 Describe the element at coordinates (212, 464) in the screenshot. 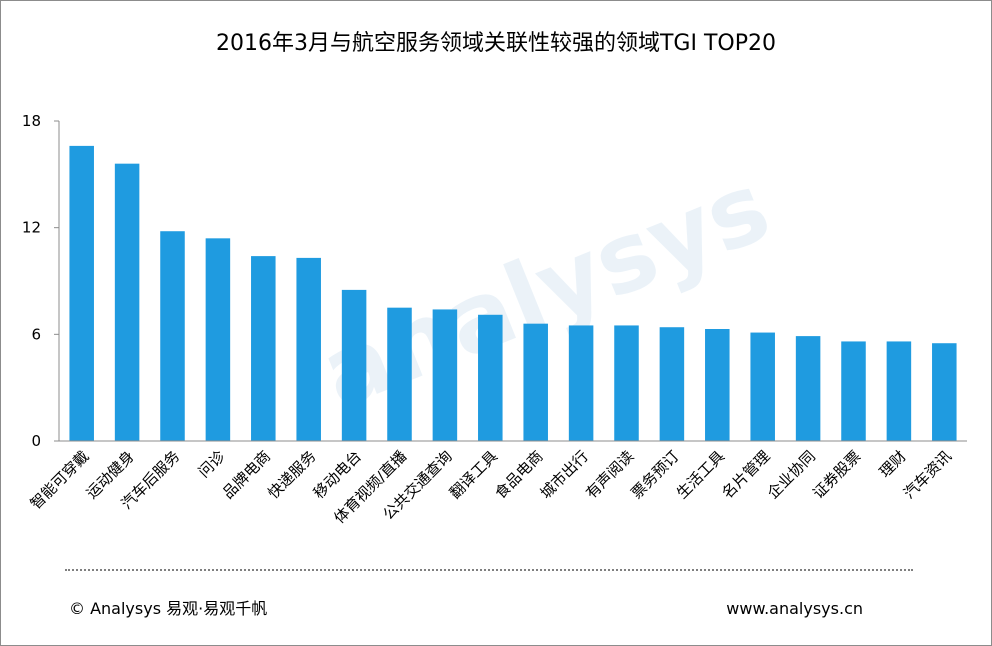

I see `x-tick-label: 问诊` at that location.